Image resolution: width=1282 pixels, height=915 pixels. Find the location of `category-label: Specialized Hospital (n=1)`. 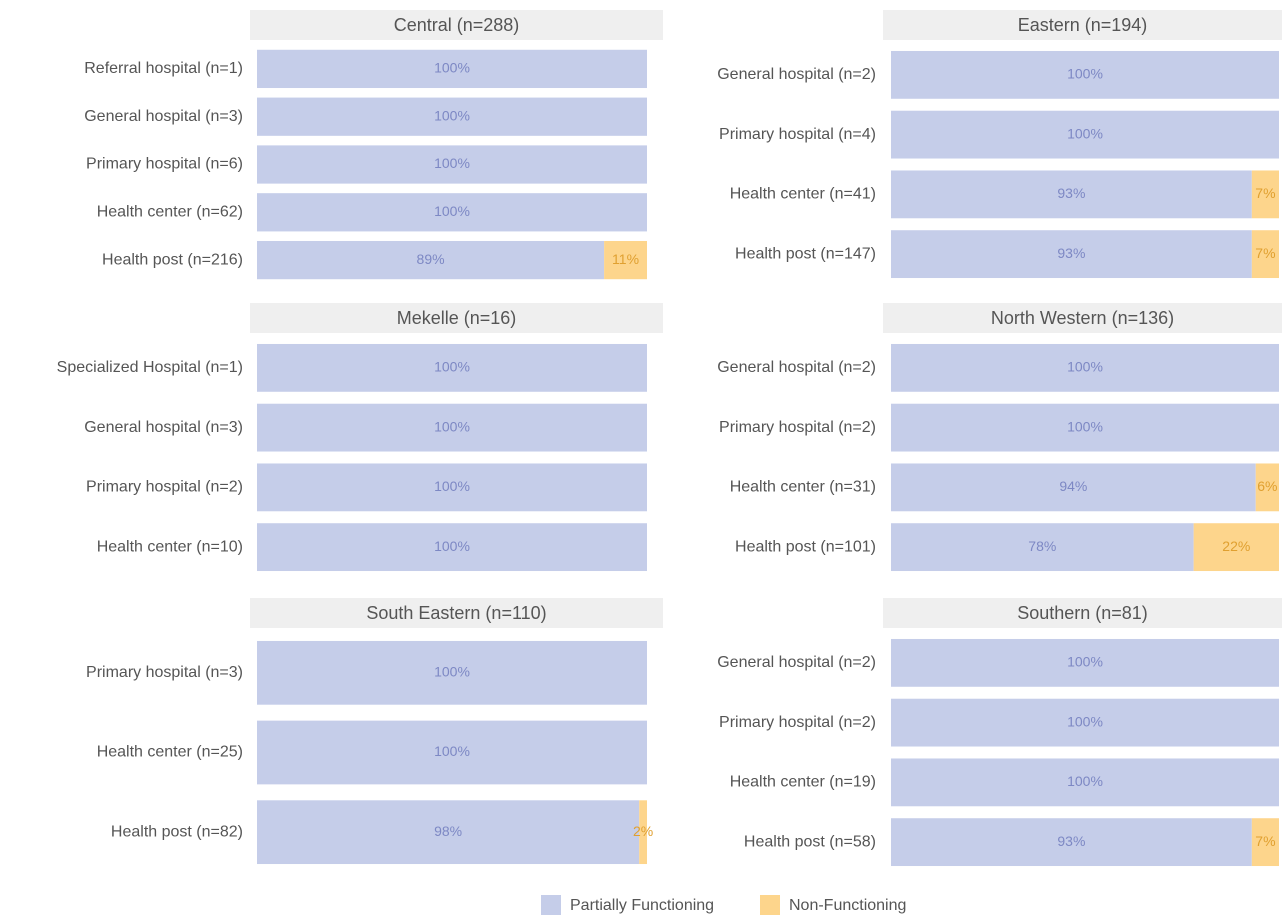

category-label: Specialized Hospital (n=1) is located at coordinates (150, 367).